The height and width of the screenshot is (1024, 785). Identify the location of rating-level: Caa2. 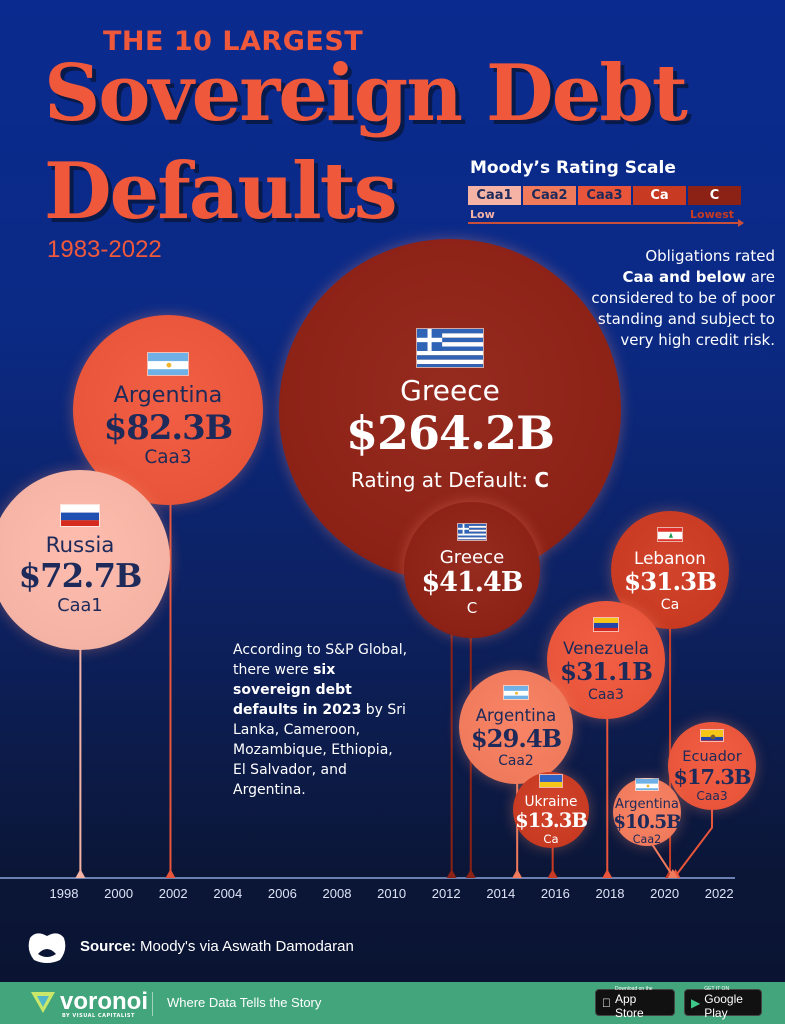
(549, 195).